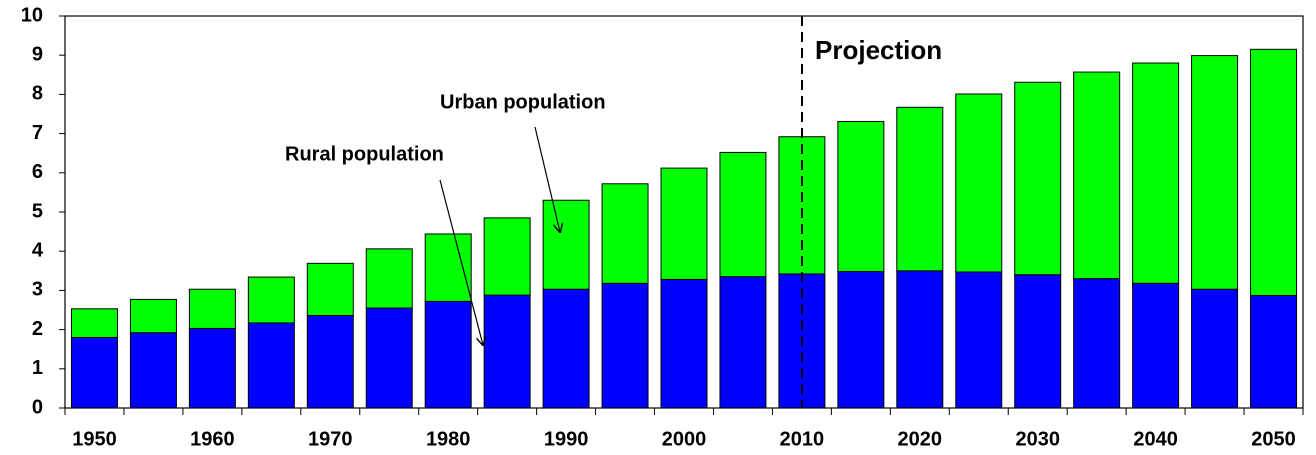 The image size is (1316, 455). What do you see at coordinates (523, 102) in the screenshot?
I see `series-label: Urban population` at bounding box center [523, 102].